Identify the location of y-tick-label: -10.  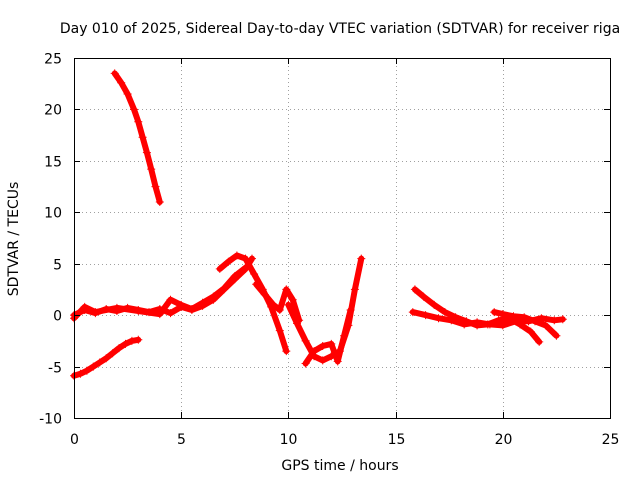
(50, 420).